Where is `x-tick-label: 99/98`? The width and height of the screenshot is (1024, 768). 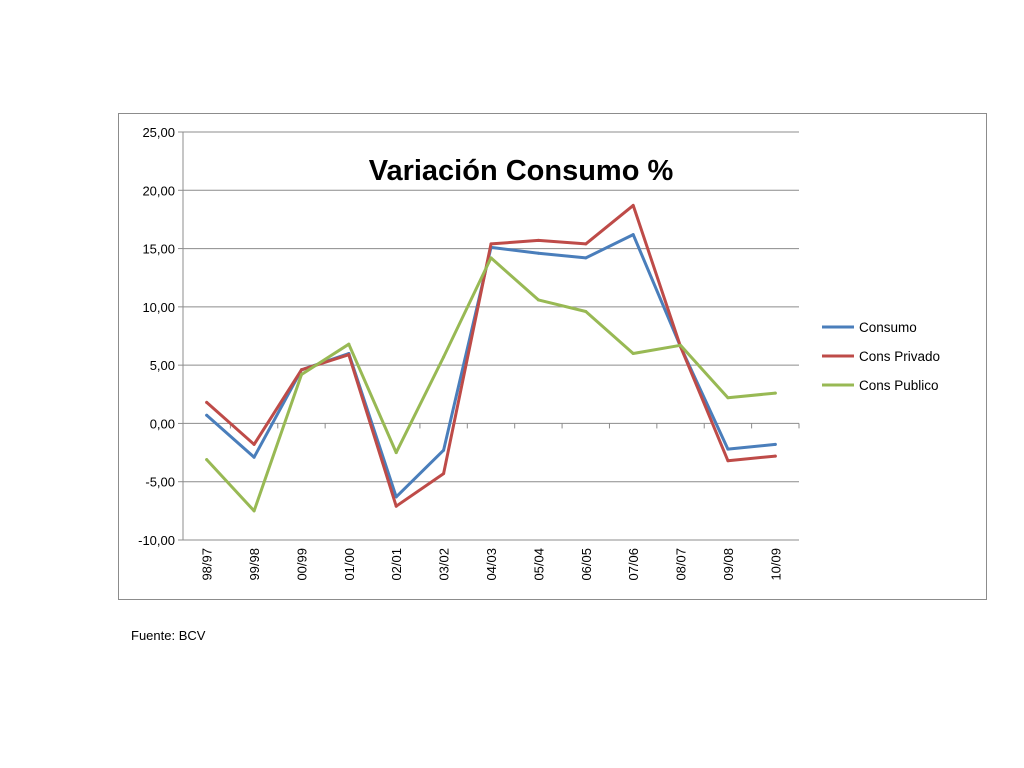 x-tick-label: 99/98 is located at coordinates (254, 564).